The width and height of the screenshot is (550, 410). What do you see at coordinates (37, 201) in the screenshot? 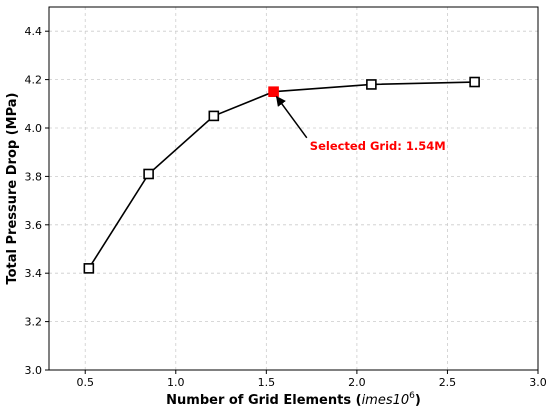
I see `y-axis-ticks: 3.0 3.2 3.4 3.6 3.8 4.0 4.2 4.4` at bounding box center [37, 201].